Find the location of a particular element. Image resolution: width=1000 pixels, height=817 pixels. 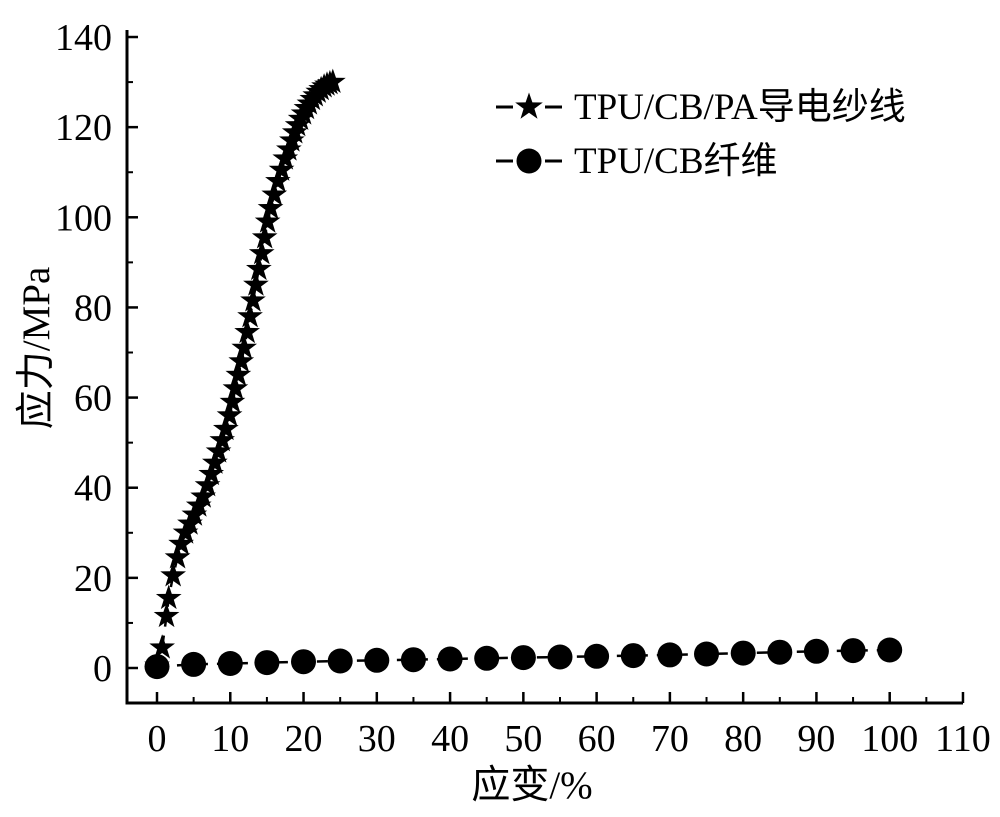

x-tick-label: 30 is located at coordinates (377, 739).